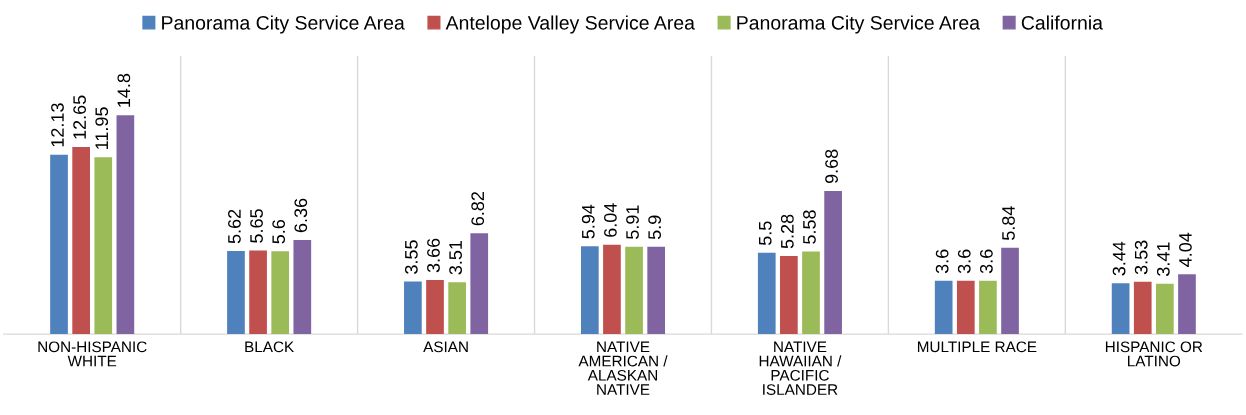  What do you see at coordinates (570, 24) in the screenshot?
I see `legend-label: Antelope Valley Service Area` at bounding box center [570, 24].